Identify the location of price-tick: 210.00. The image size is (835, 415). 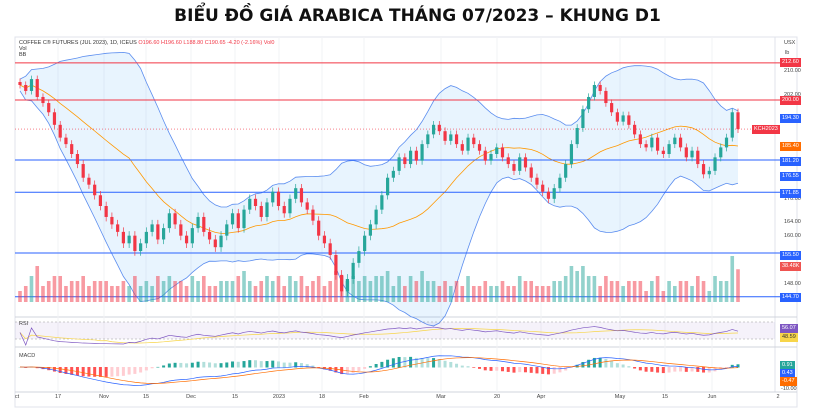
(792, 71).